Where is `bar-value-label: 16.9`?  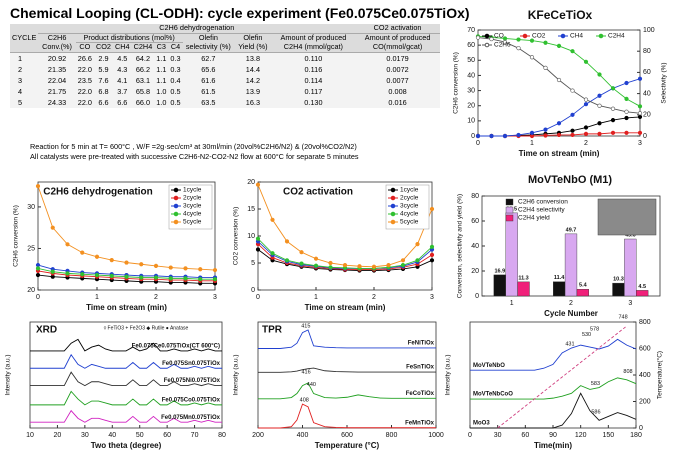 bar-value-label: 16.9 is located at coordinates (499, 271).